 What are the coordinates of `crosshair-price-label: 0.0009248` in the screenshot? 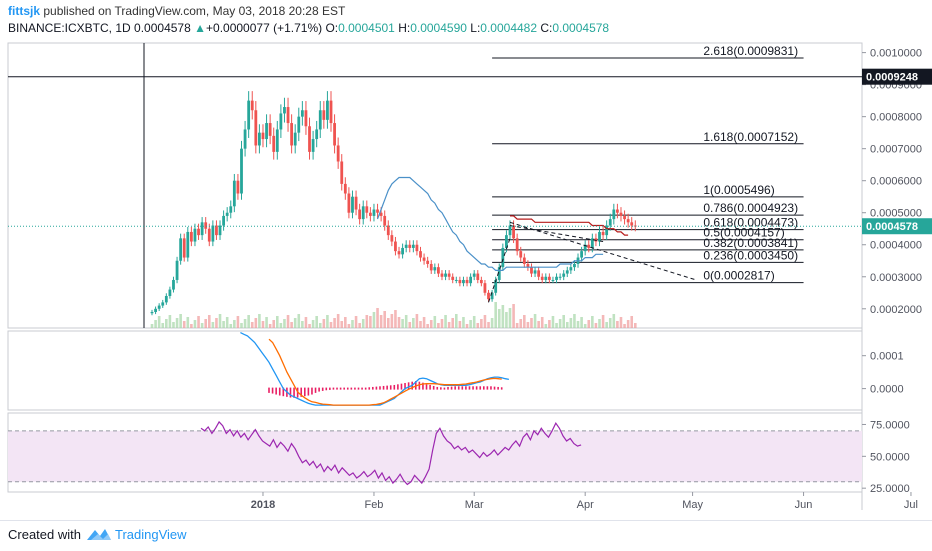 It's located at (892, 78).